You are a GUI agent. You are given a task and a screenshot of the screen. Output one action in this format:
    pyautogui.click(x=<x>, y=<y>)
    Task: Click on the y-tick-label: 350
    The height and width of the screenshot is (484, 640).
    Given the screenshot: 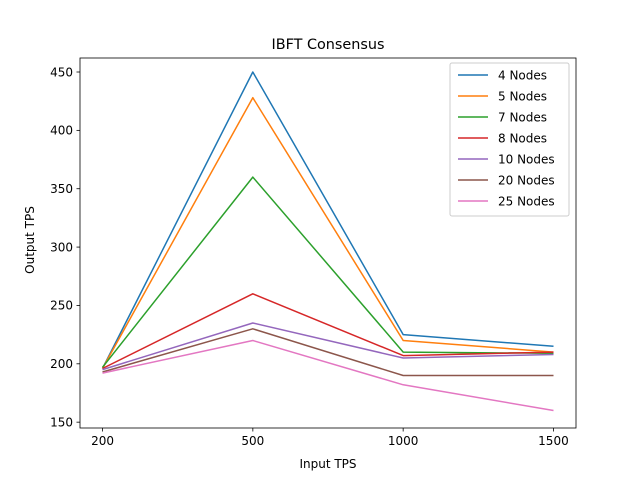 What is the action you would take?
    pyautogui.click(x=61, y=189)
    